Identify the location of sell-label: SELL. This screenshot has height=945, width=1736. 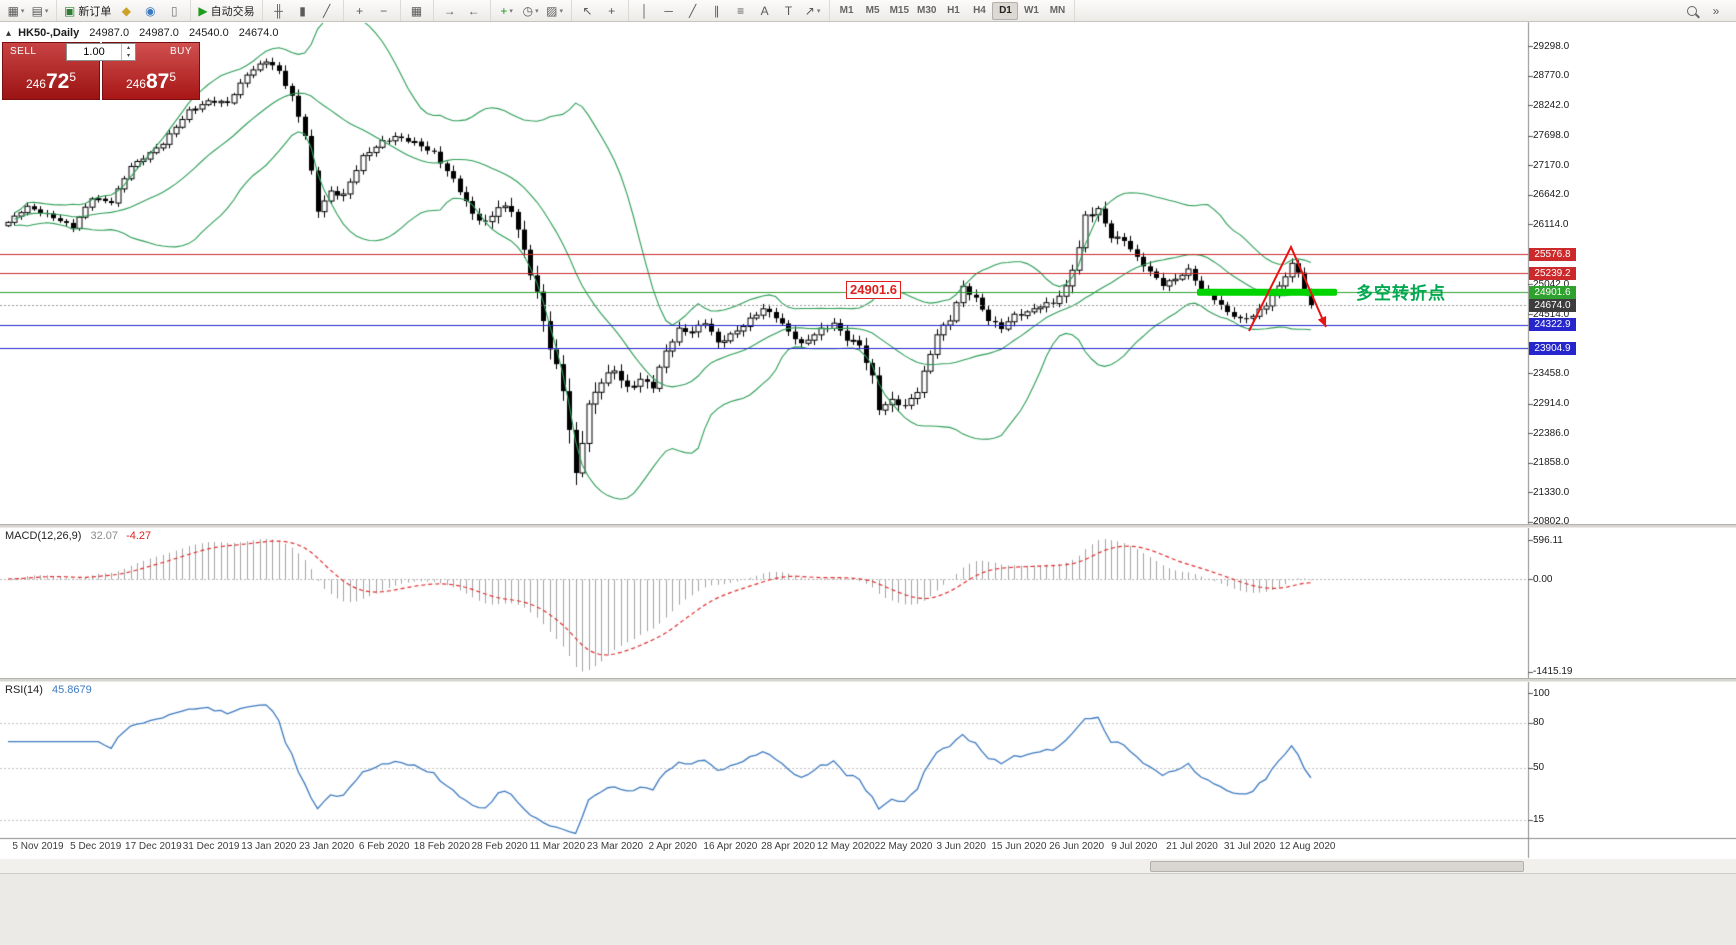
(23, 51).